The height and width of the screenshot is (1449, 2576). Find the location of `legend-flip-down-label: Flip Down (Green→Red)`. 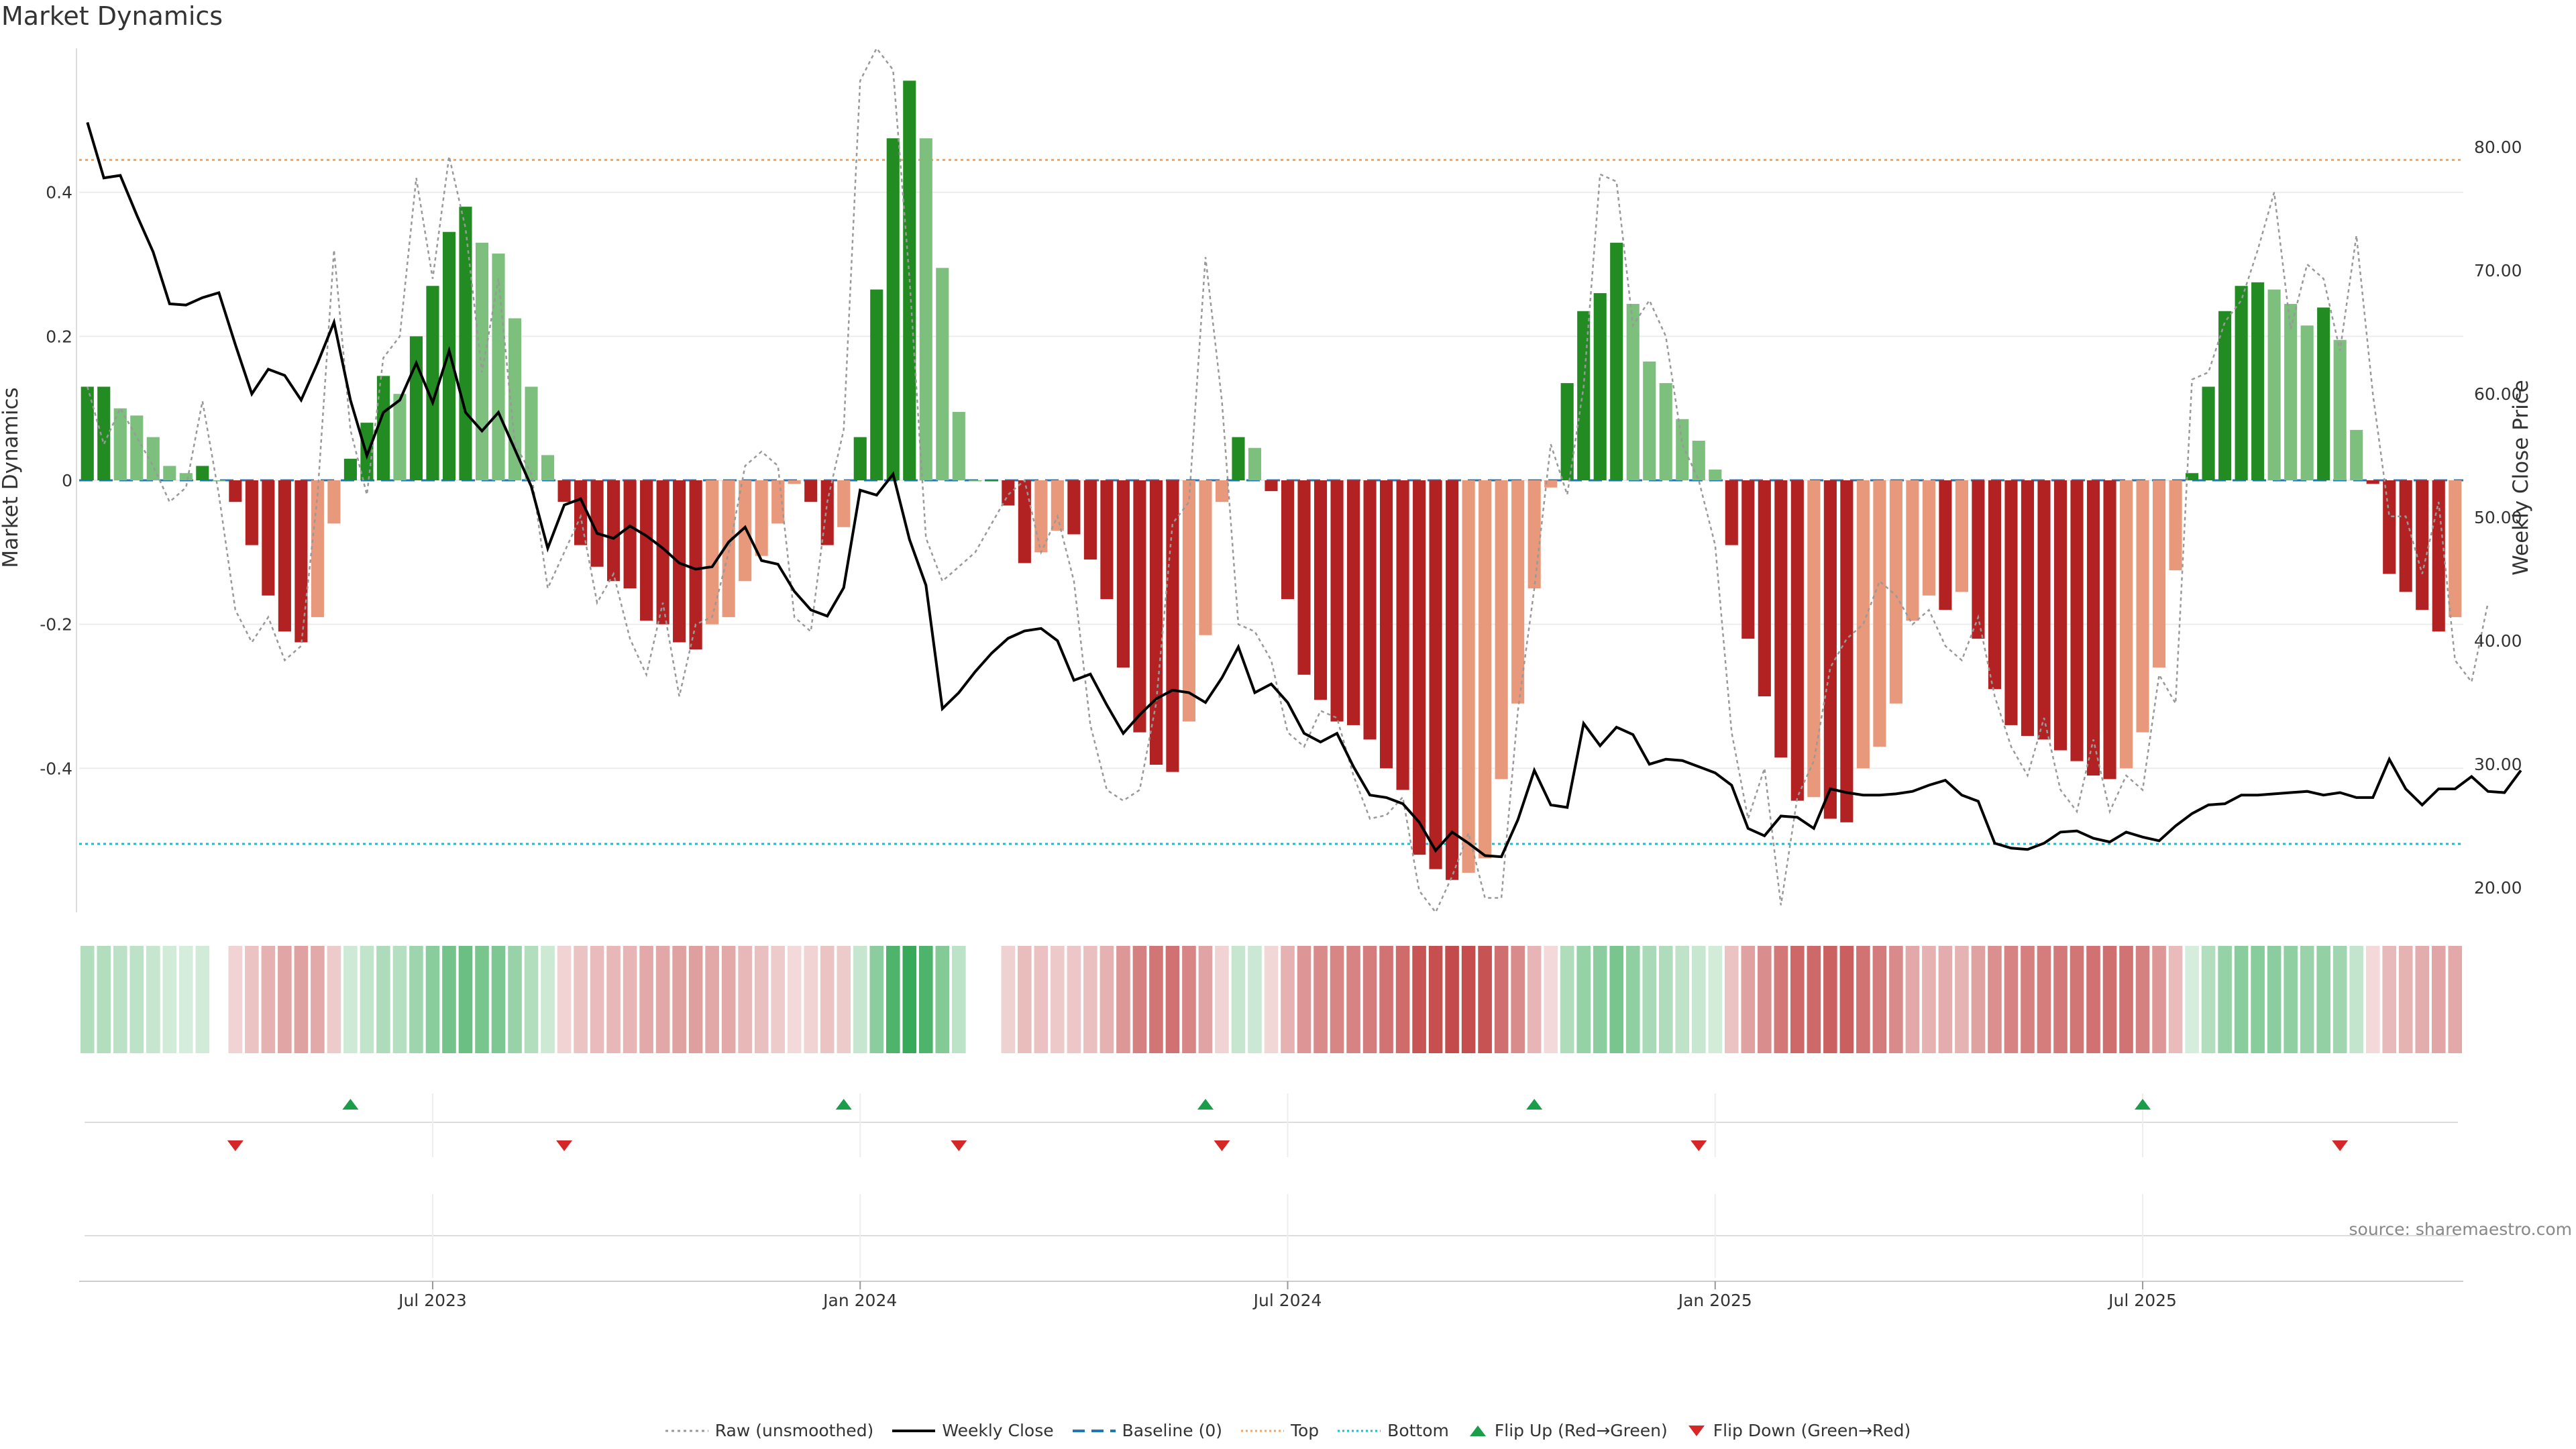

legend-flip-down-label: Flip Down (Green→Red) is located at coordinates (1812, 1430).